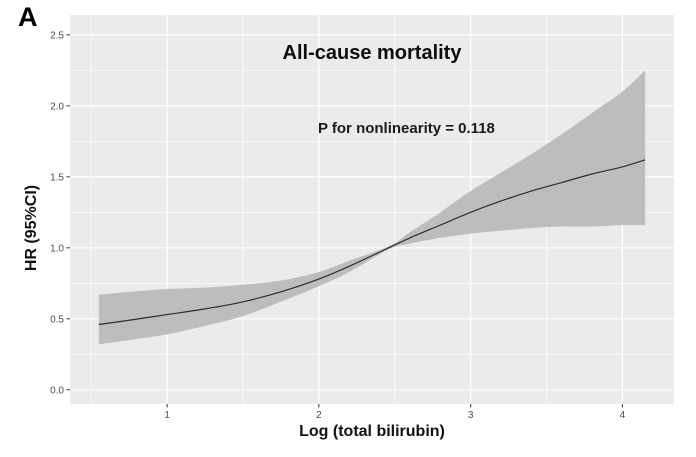  Describe the element at coordinates (372, 431) in the screenshot. I see `x-axis-title: Log (total bilirubin)` at that location.